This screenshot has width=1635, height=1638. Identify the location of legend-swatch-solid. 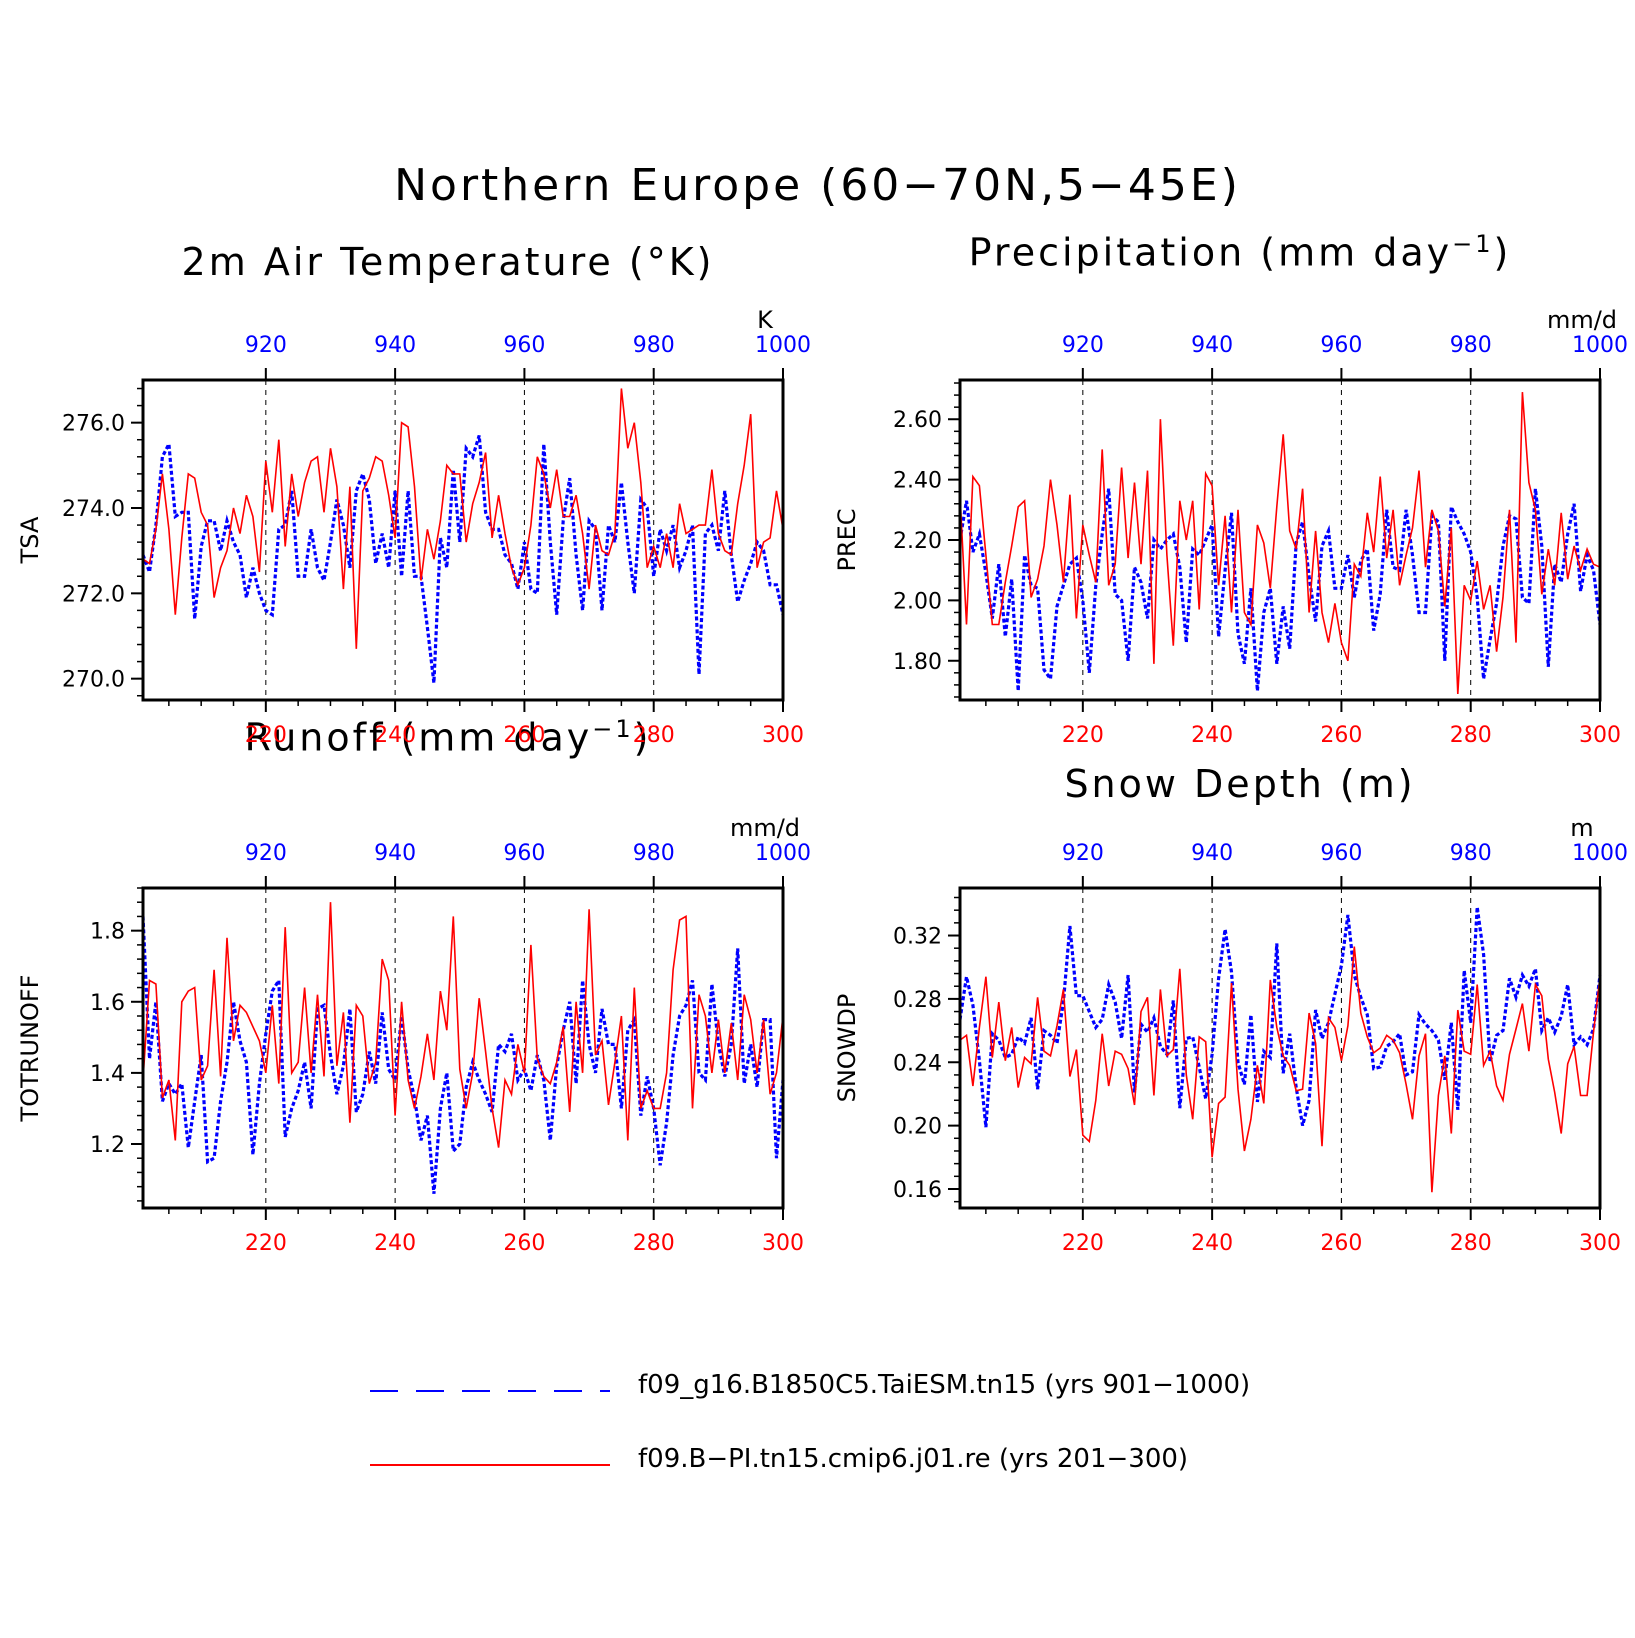
(490, 1465).